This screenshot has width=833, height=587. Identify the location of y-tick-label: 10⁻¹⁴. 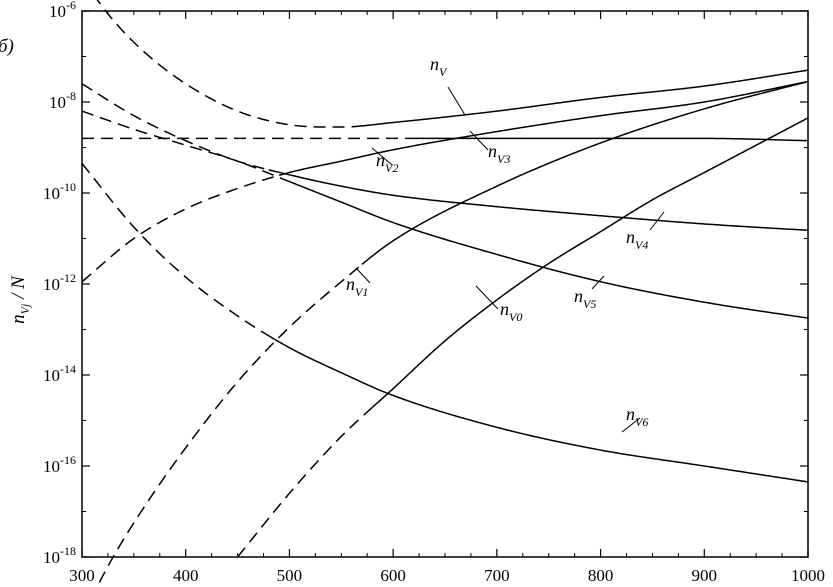
(59, 373).